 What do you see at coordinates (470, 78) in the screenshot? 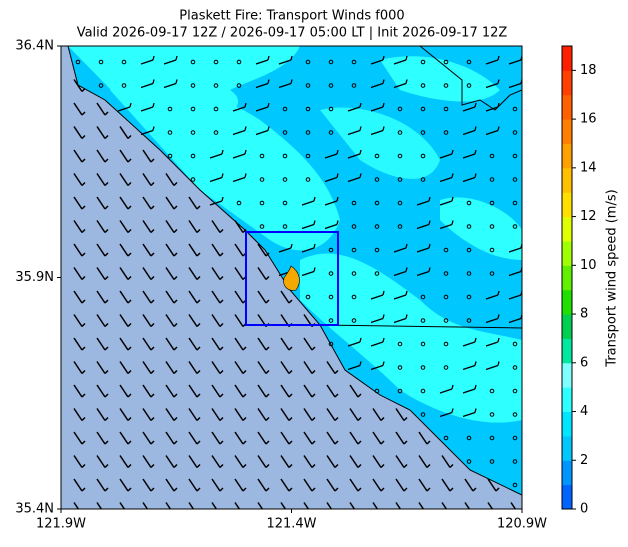
I see `county-line` at bounding box center [470, 78].